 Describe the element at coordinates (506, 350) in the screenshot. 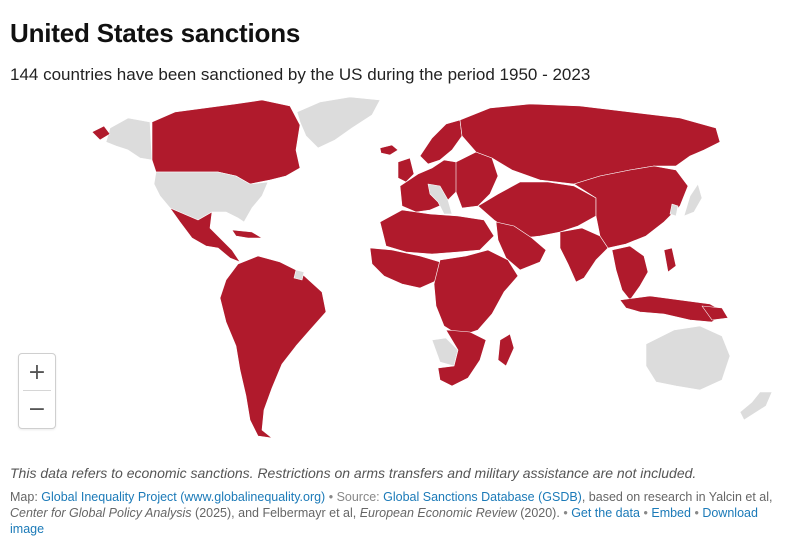

I see `country-madagascar` at that location.